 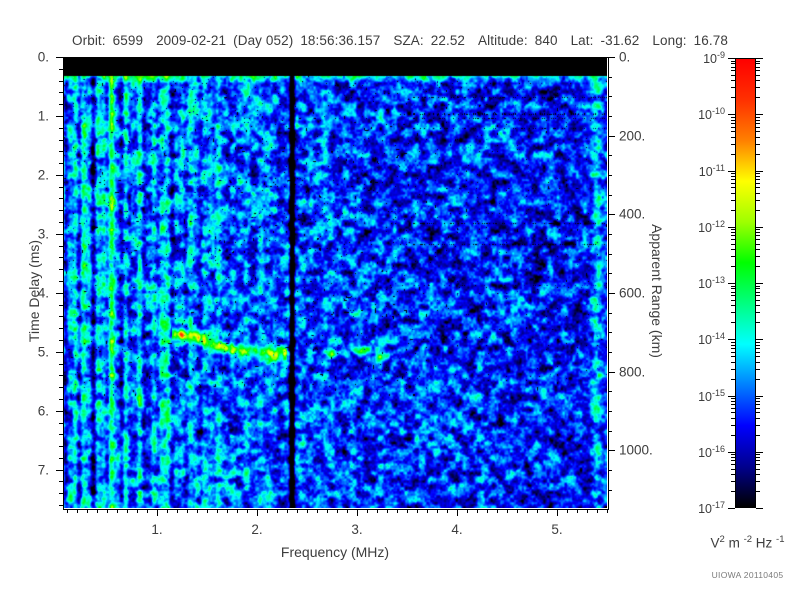 I want to click on x-tick-label: 5., so click(x=557, y=529).